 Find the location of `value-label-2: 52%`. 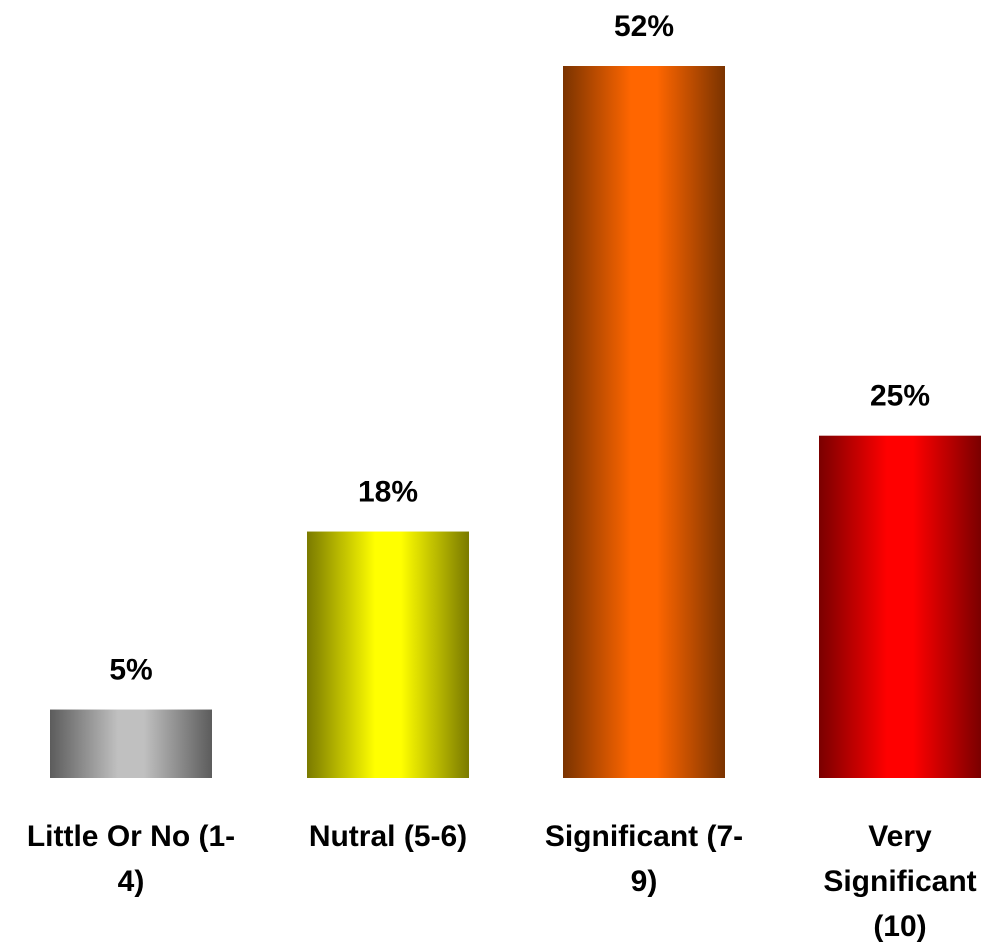

value-label-2: 52% is located at coordinates (644, 26).